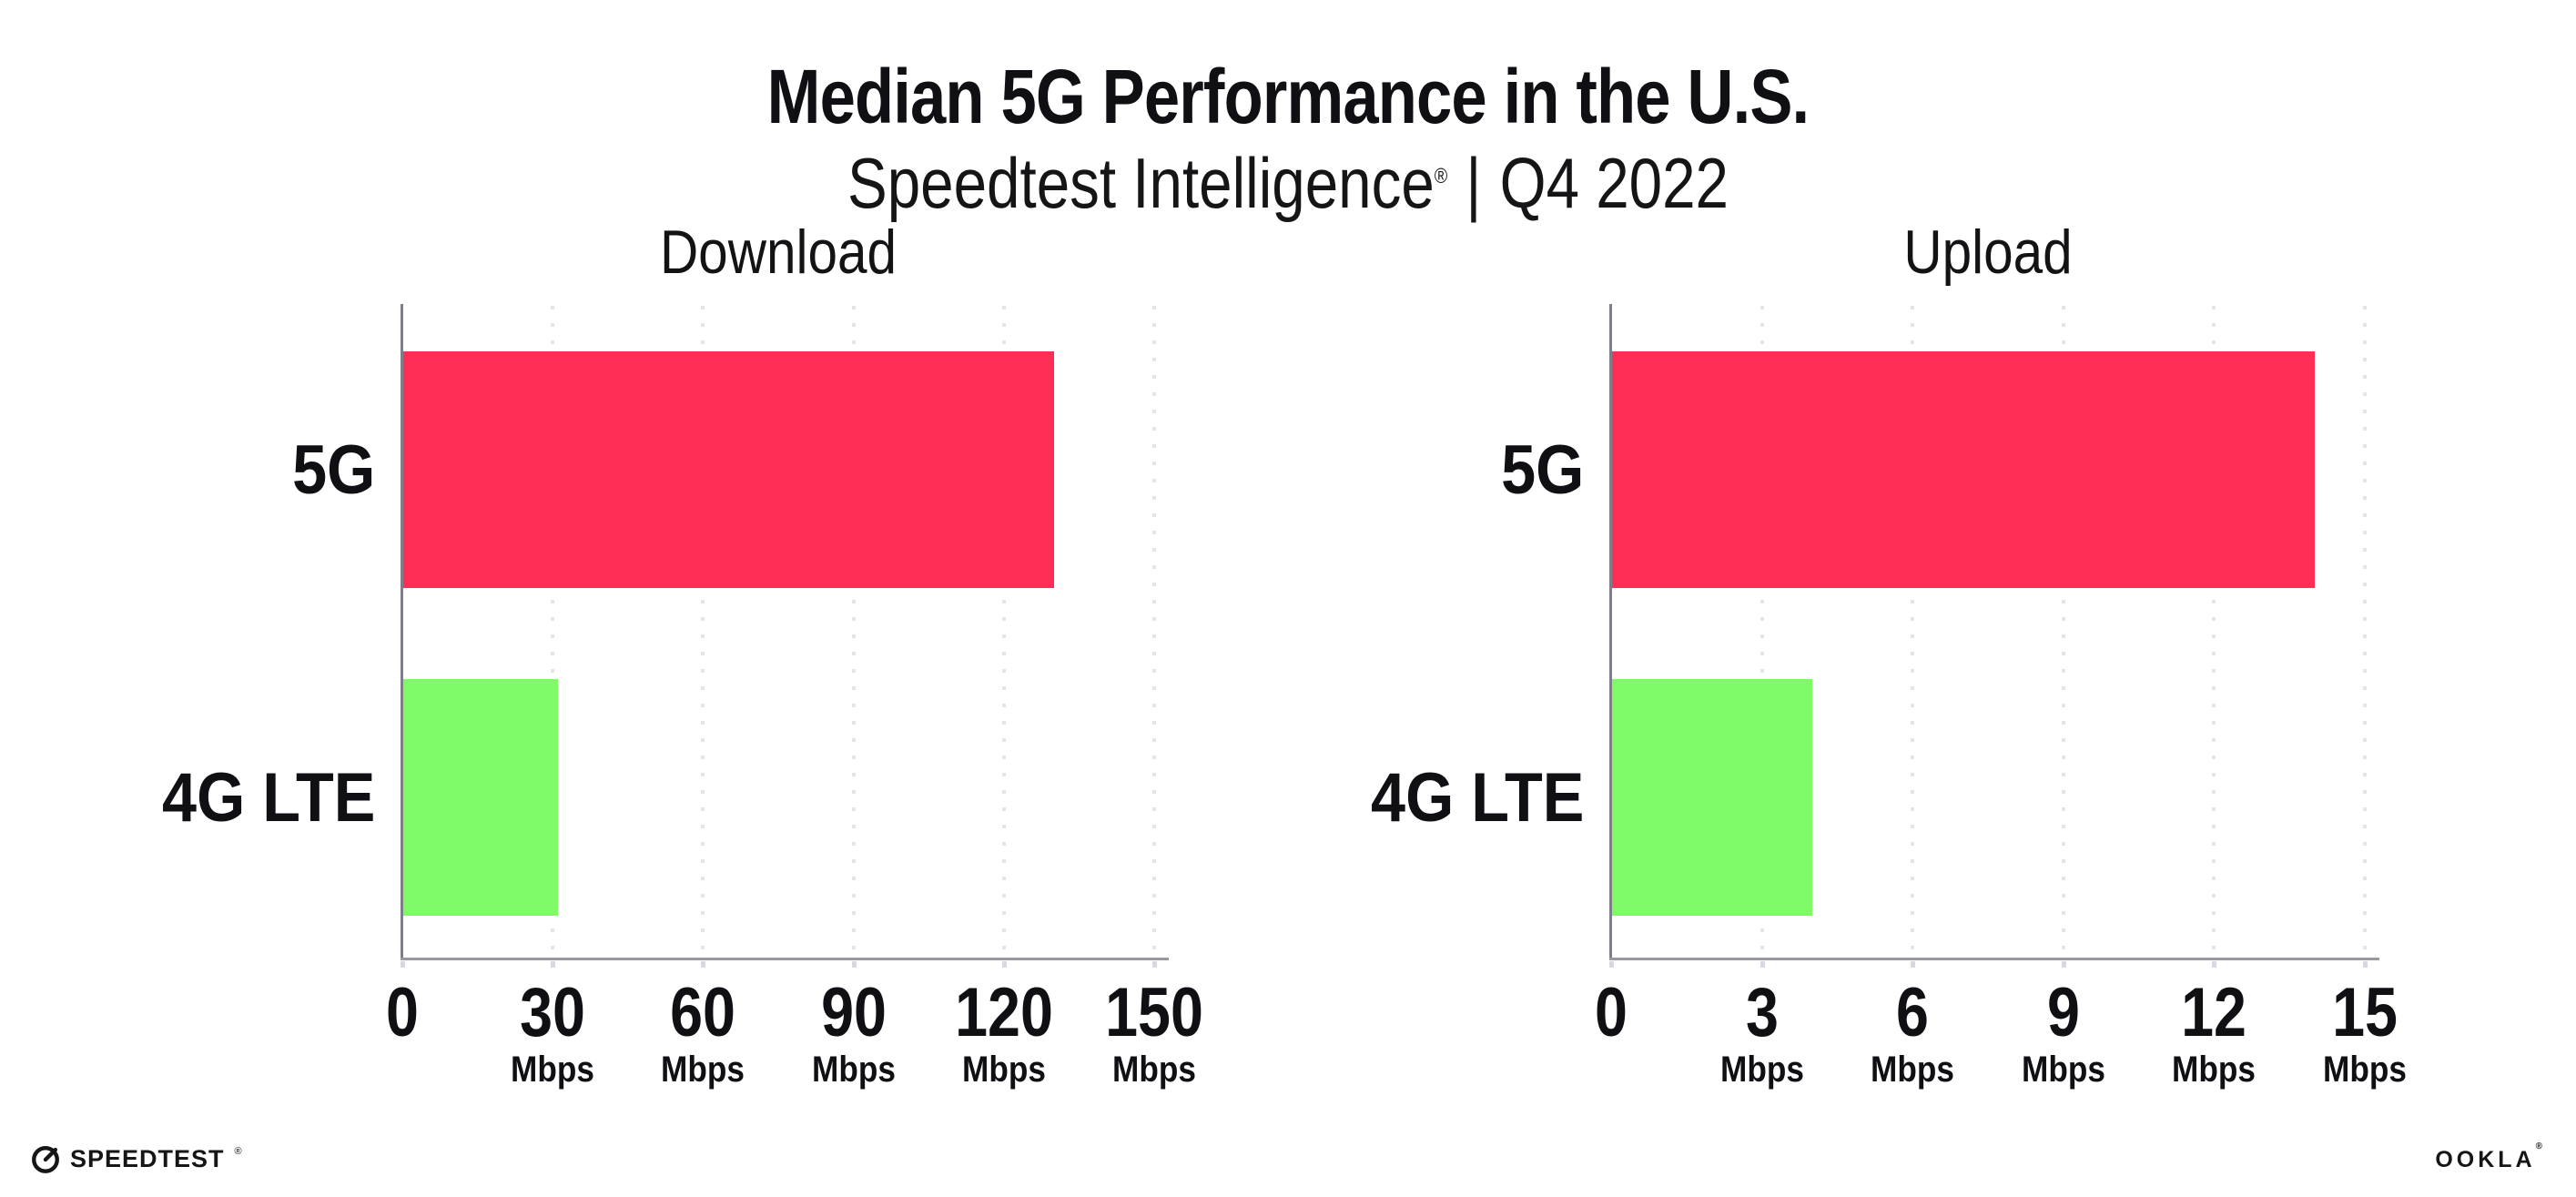 This screenshot has width=2576, height=1197. Describe the element at coordinates (147, 1158) in the screenshot. I see `speedtest-wordmark: SPEEDTEST` at that location.